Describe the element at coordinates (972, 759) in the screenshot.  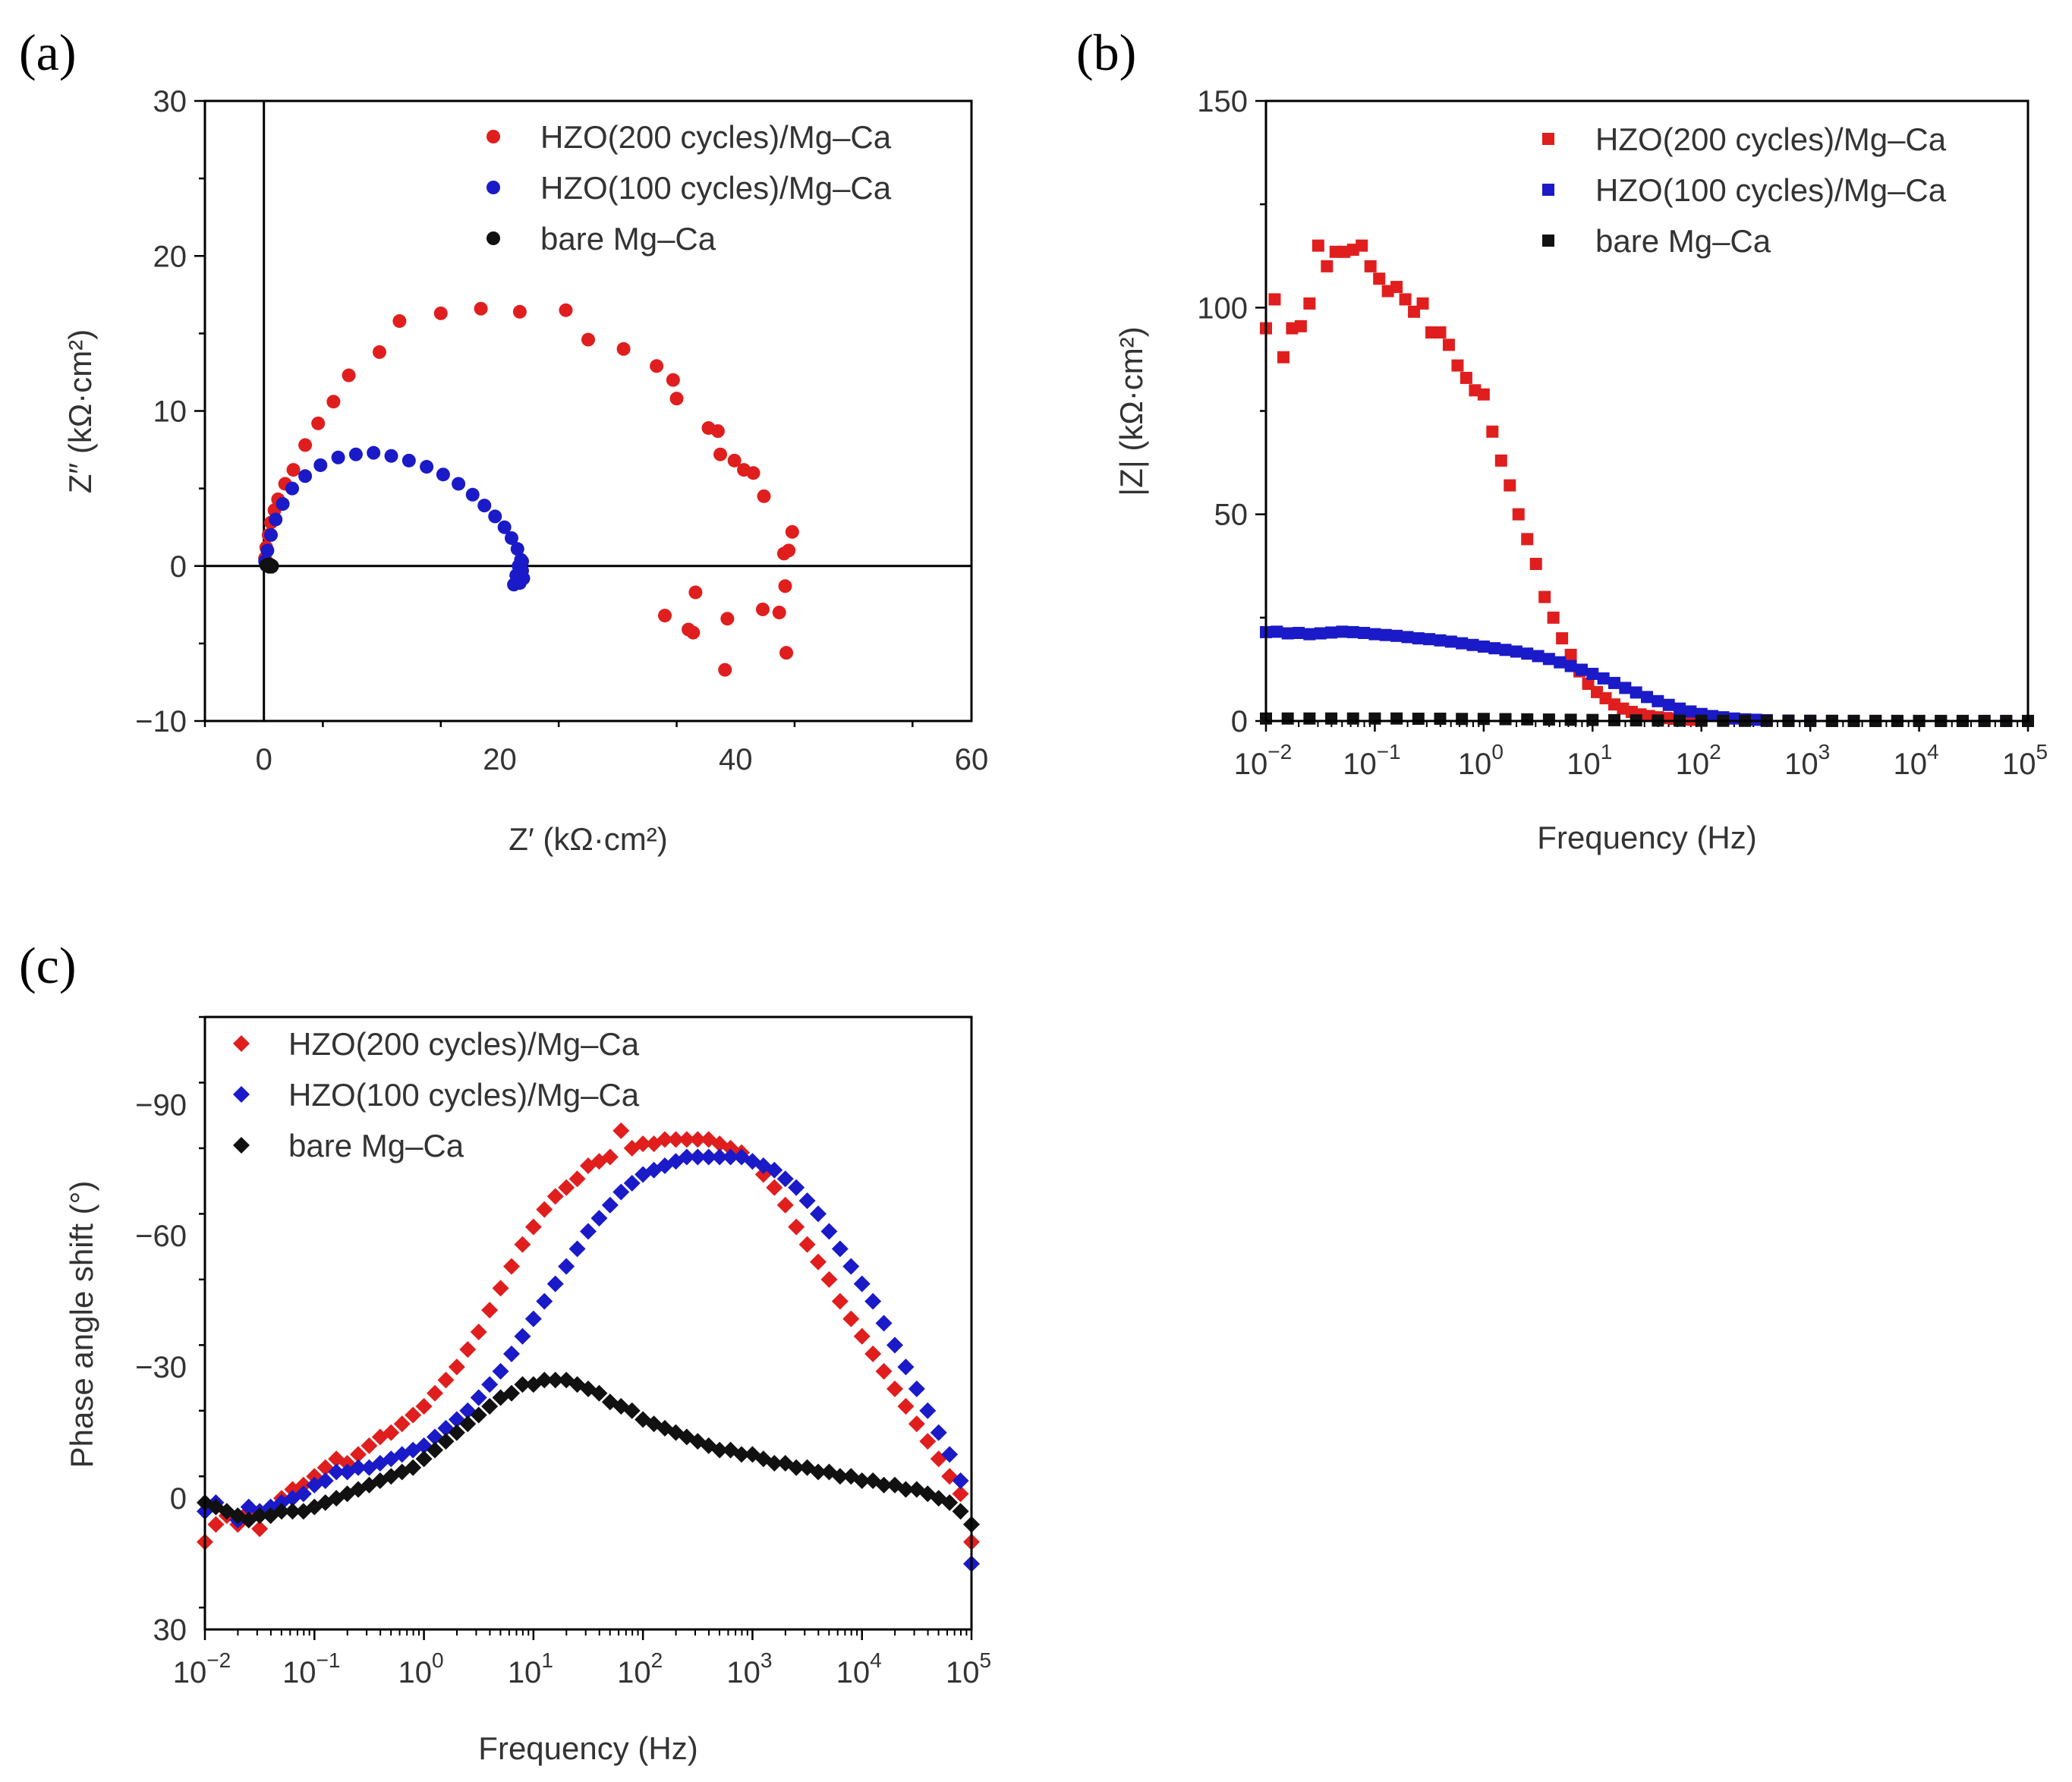
I see `x-tick-label: 60` at that location.